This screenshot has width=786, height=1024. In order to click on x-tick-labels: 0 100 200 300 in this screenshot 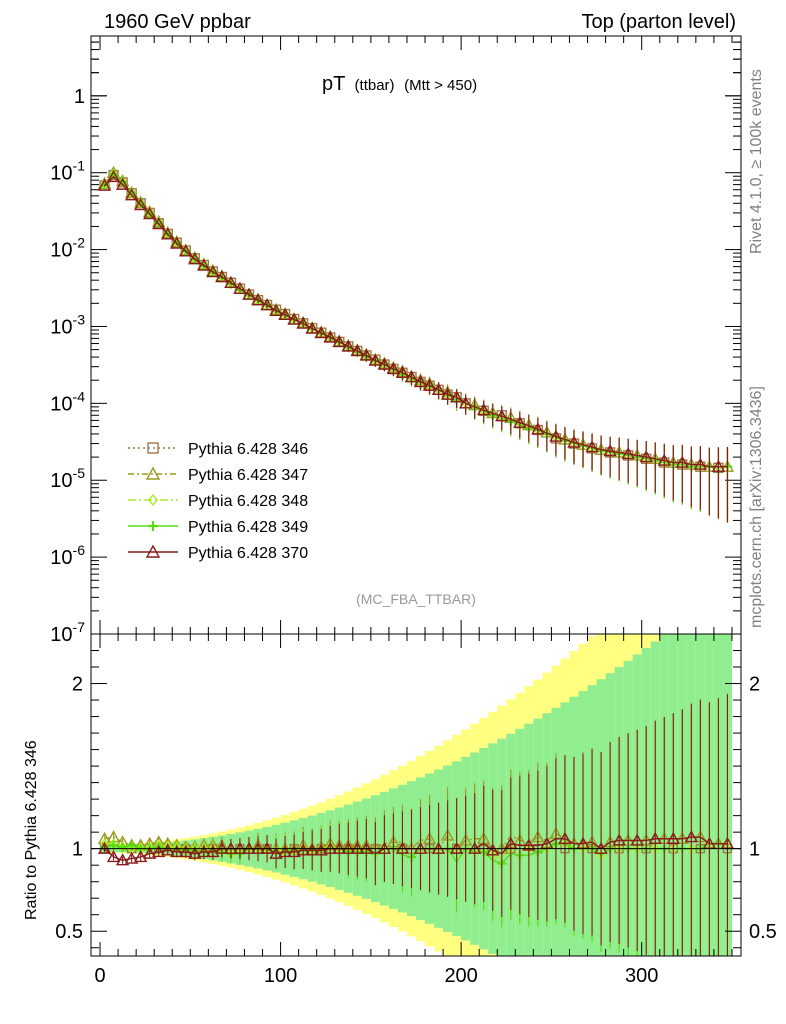, I will do `click(376, 976)`.